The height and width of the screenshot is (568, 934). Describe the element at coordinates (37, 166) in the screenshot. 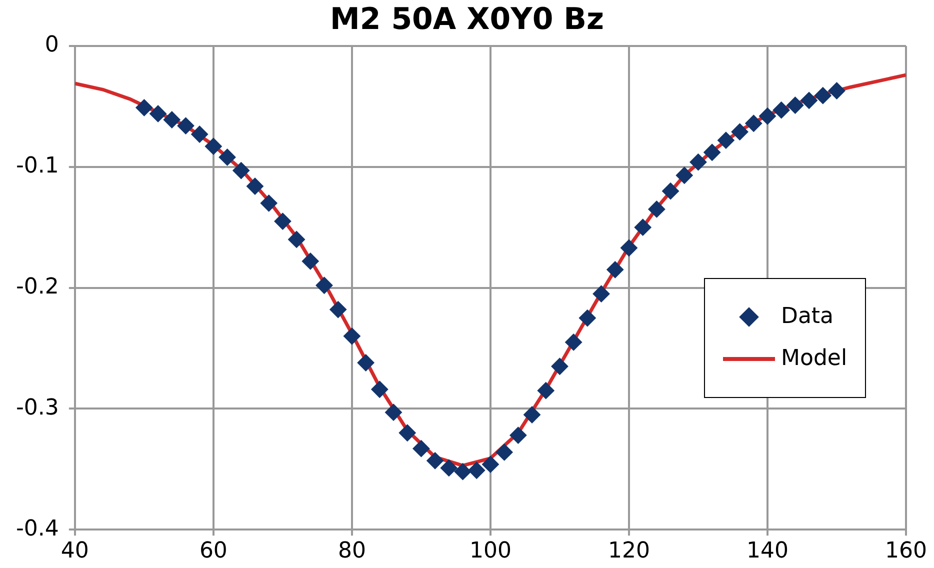

I see `y-tick-label: -0.1` at that location.